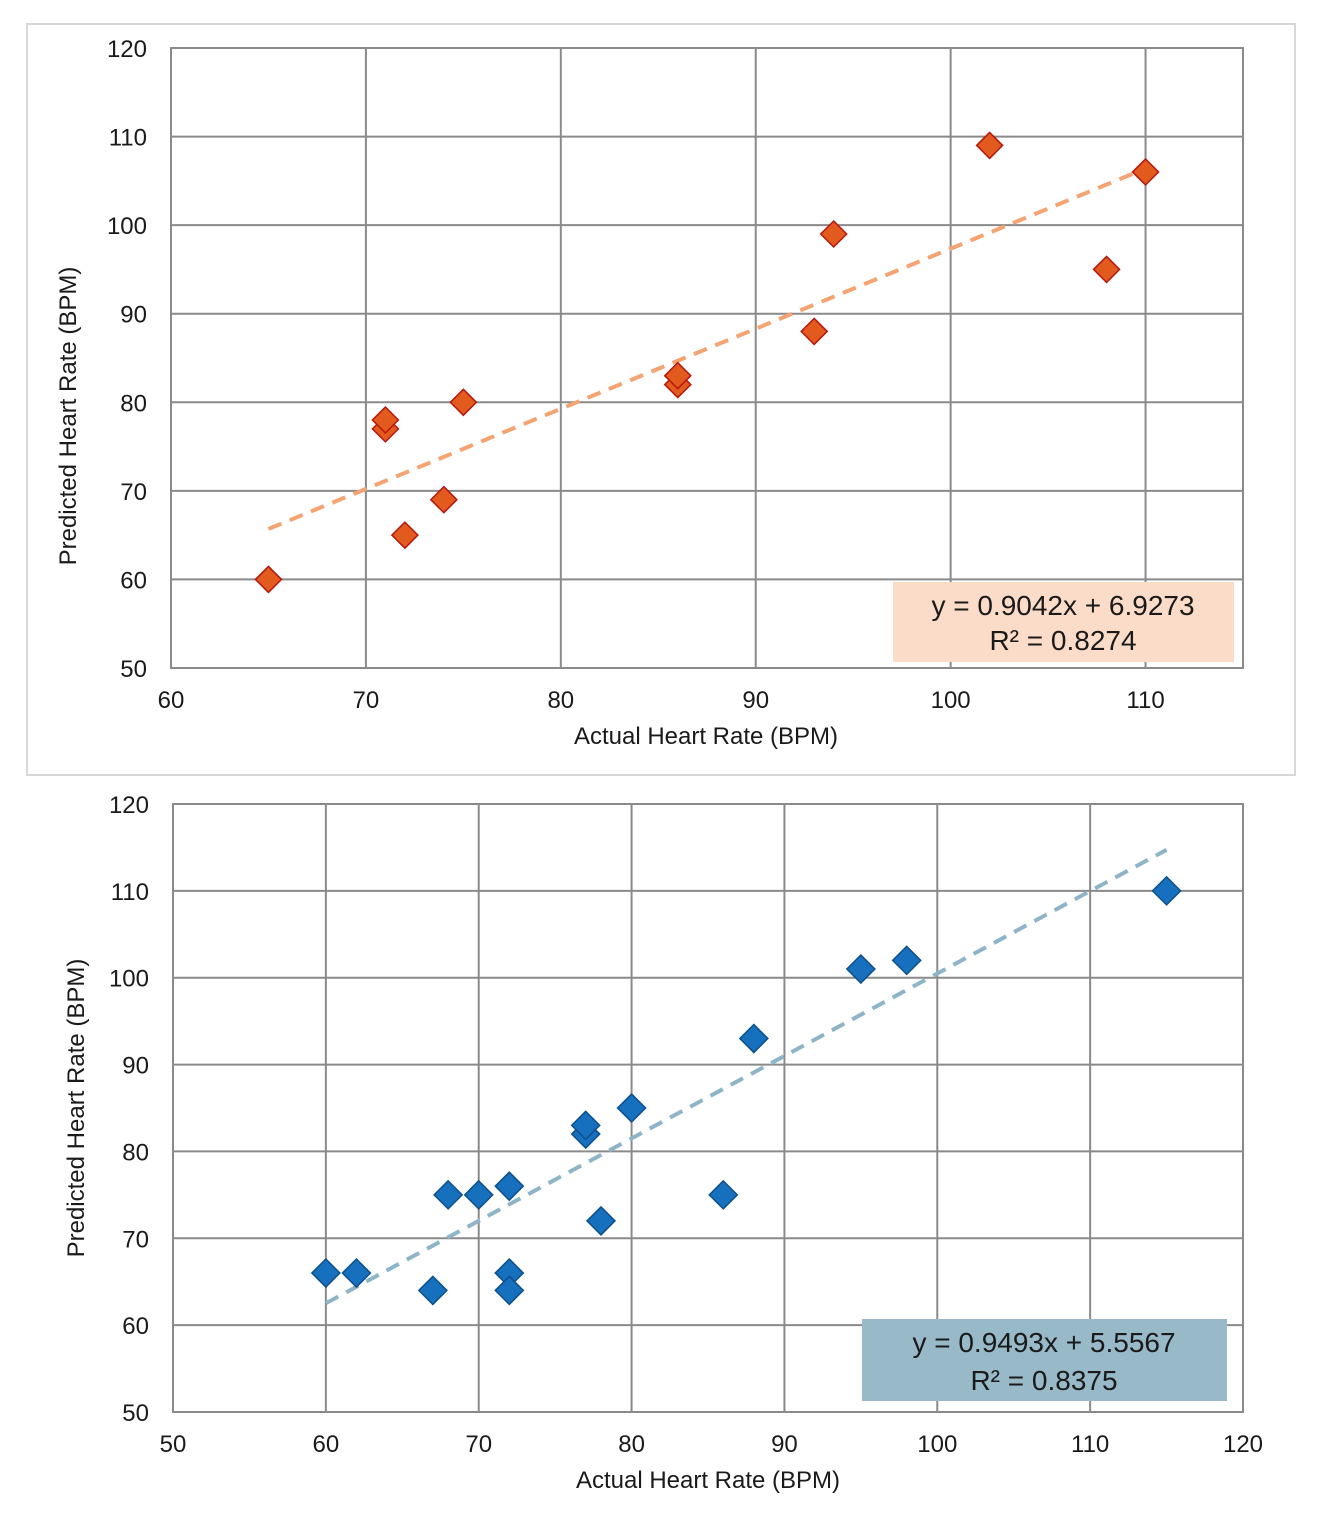 This screenshot has height=1519, width=1317. Describe the element at coordinates (133, 580) in the screenshot. I see `chart-1-y-tick-label: 60` at that location.